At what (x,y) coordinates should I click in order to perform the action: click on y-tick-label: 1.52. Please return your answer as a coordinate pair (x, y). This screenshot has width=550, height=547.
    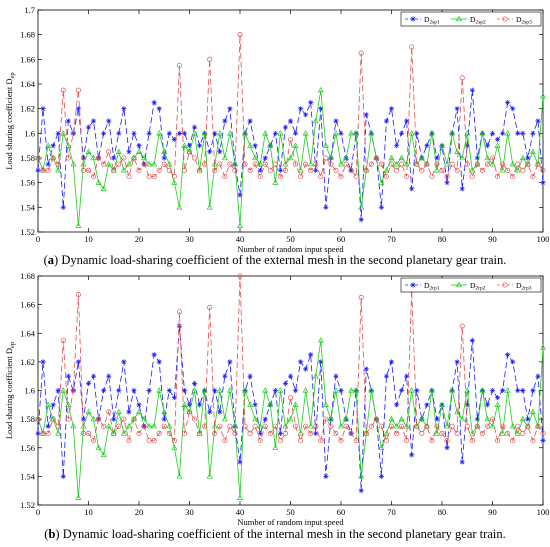
    Looking at the image, I should click on (27, 232).